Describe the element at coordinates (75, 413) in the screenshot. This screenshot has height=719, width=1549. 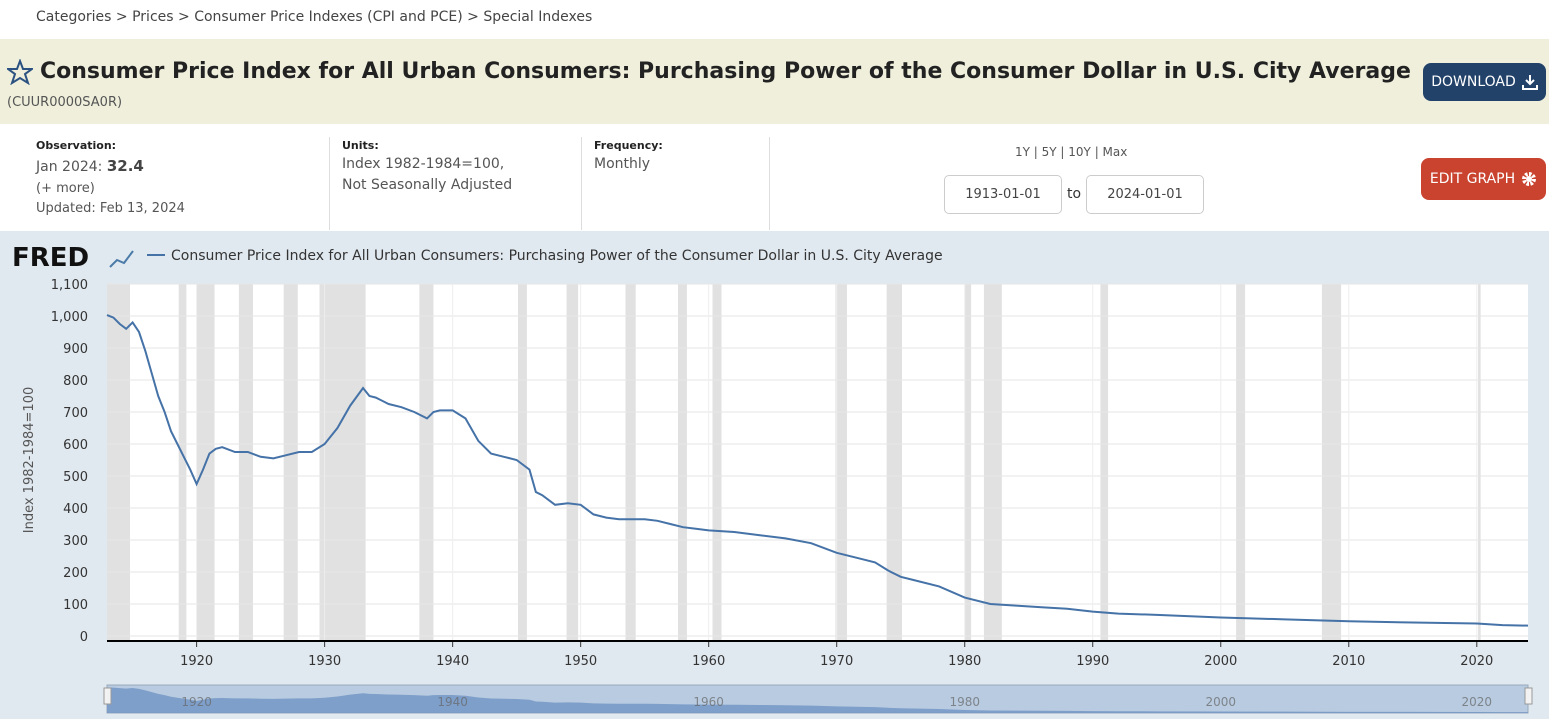
I see `y-tick-label: 700` at that location.